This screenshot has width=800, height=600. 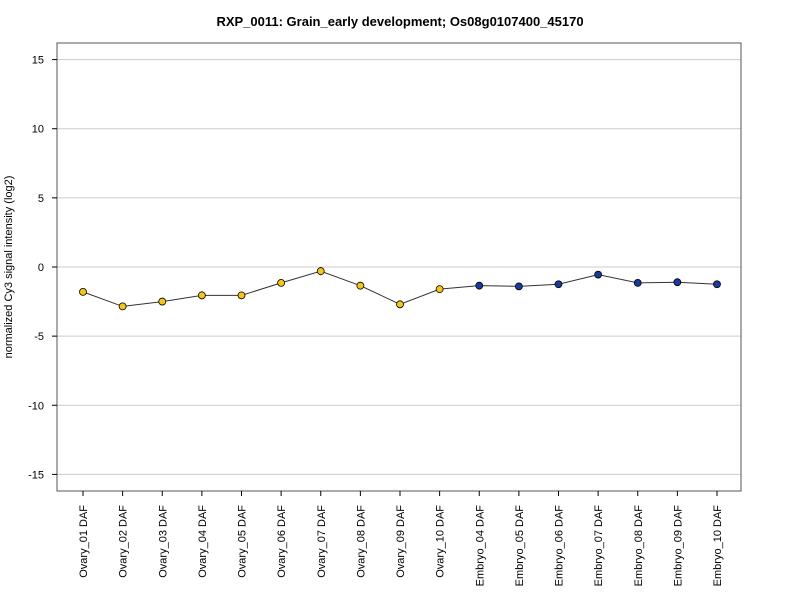 What do you see at coordinates (520, 546) in the screenshot?
I see `x-tick-label: Embryo_05 DAF` at bounding box center [520, 546].